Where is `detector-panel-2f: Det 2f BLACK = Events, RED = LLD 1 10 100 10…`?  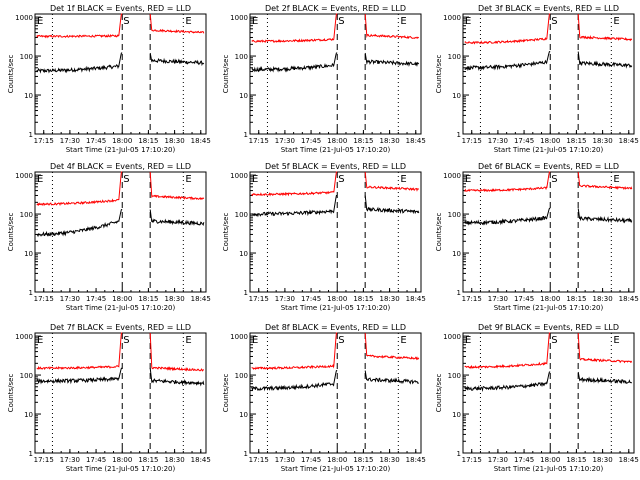
detector-panel-2f: Det 2f BLACK = Events, RED = LLD 1 10 100 10… is located at coordinates (324, 79).